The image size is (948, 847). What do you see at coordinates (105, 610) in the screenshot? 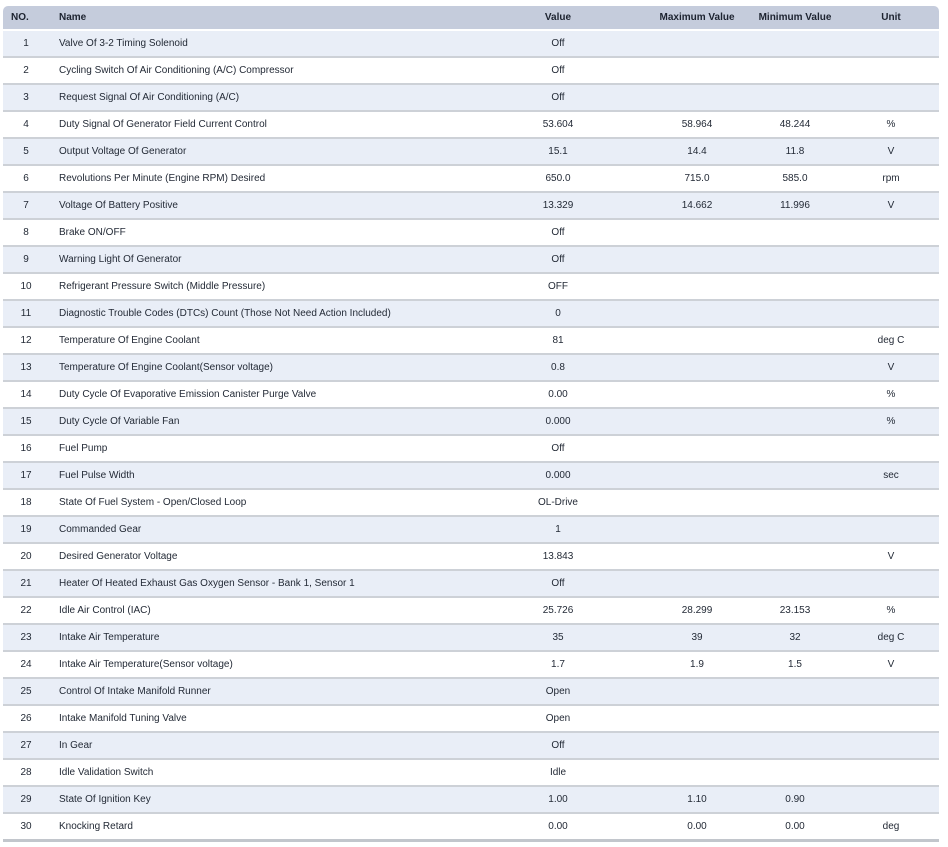
I see `cell-name: Idle Air Control (IAC)` at bounding box center [105, 610].